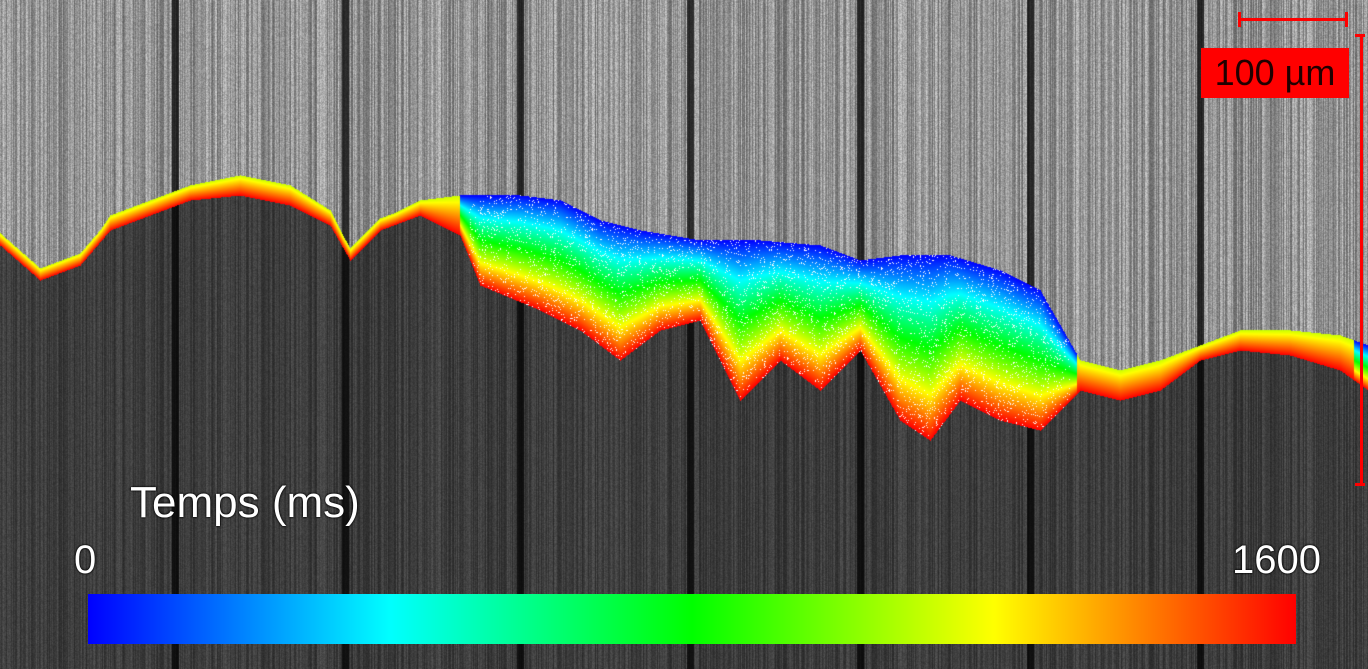 This screenshot has width=1368, height=669. What do you see at coordinates (245, 502) in the screenshot?
I see `colorbar-title: Temps (ms)` at bounding box center [245, 502].